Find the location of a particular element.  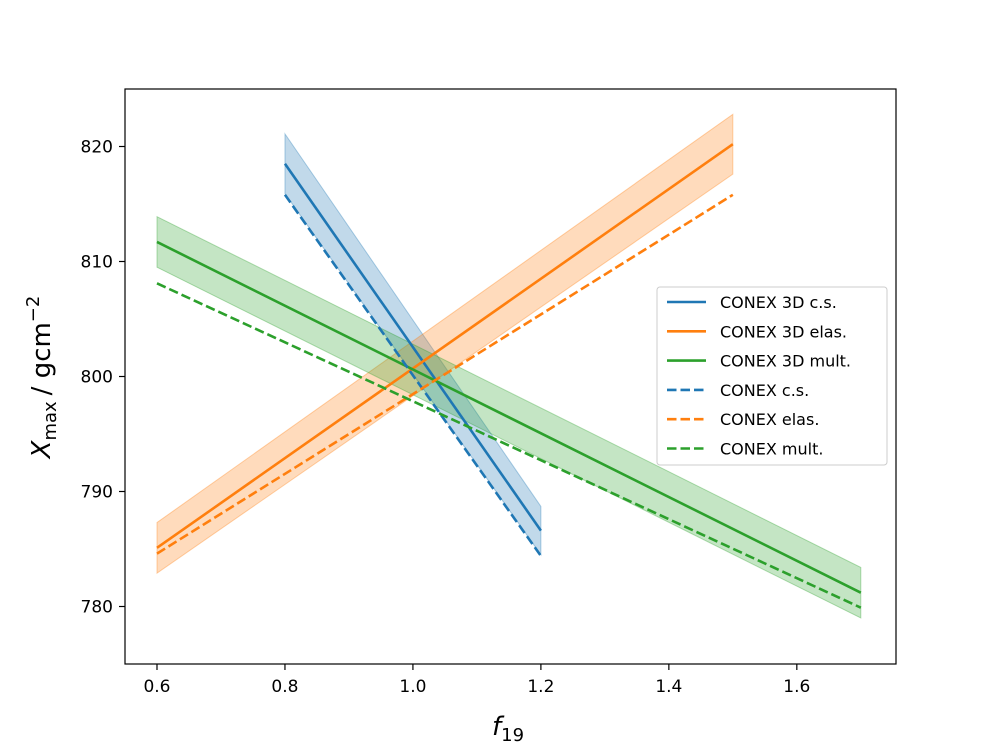

legend-label-conex-3d-elas: CONEX 3D elas. is located at coordinates (783, 331).